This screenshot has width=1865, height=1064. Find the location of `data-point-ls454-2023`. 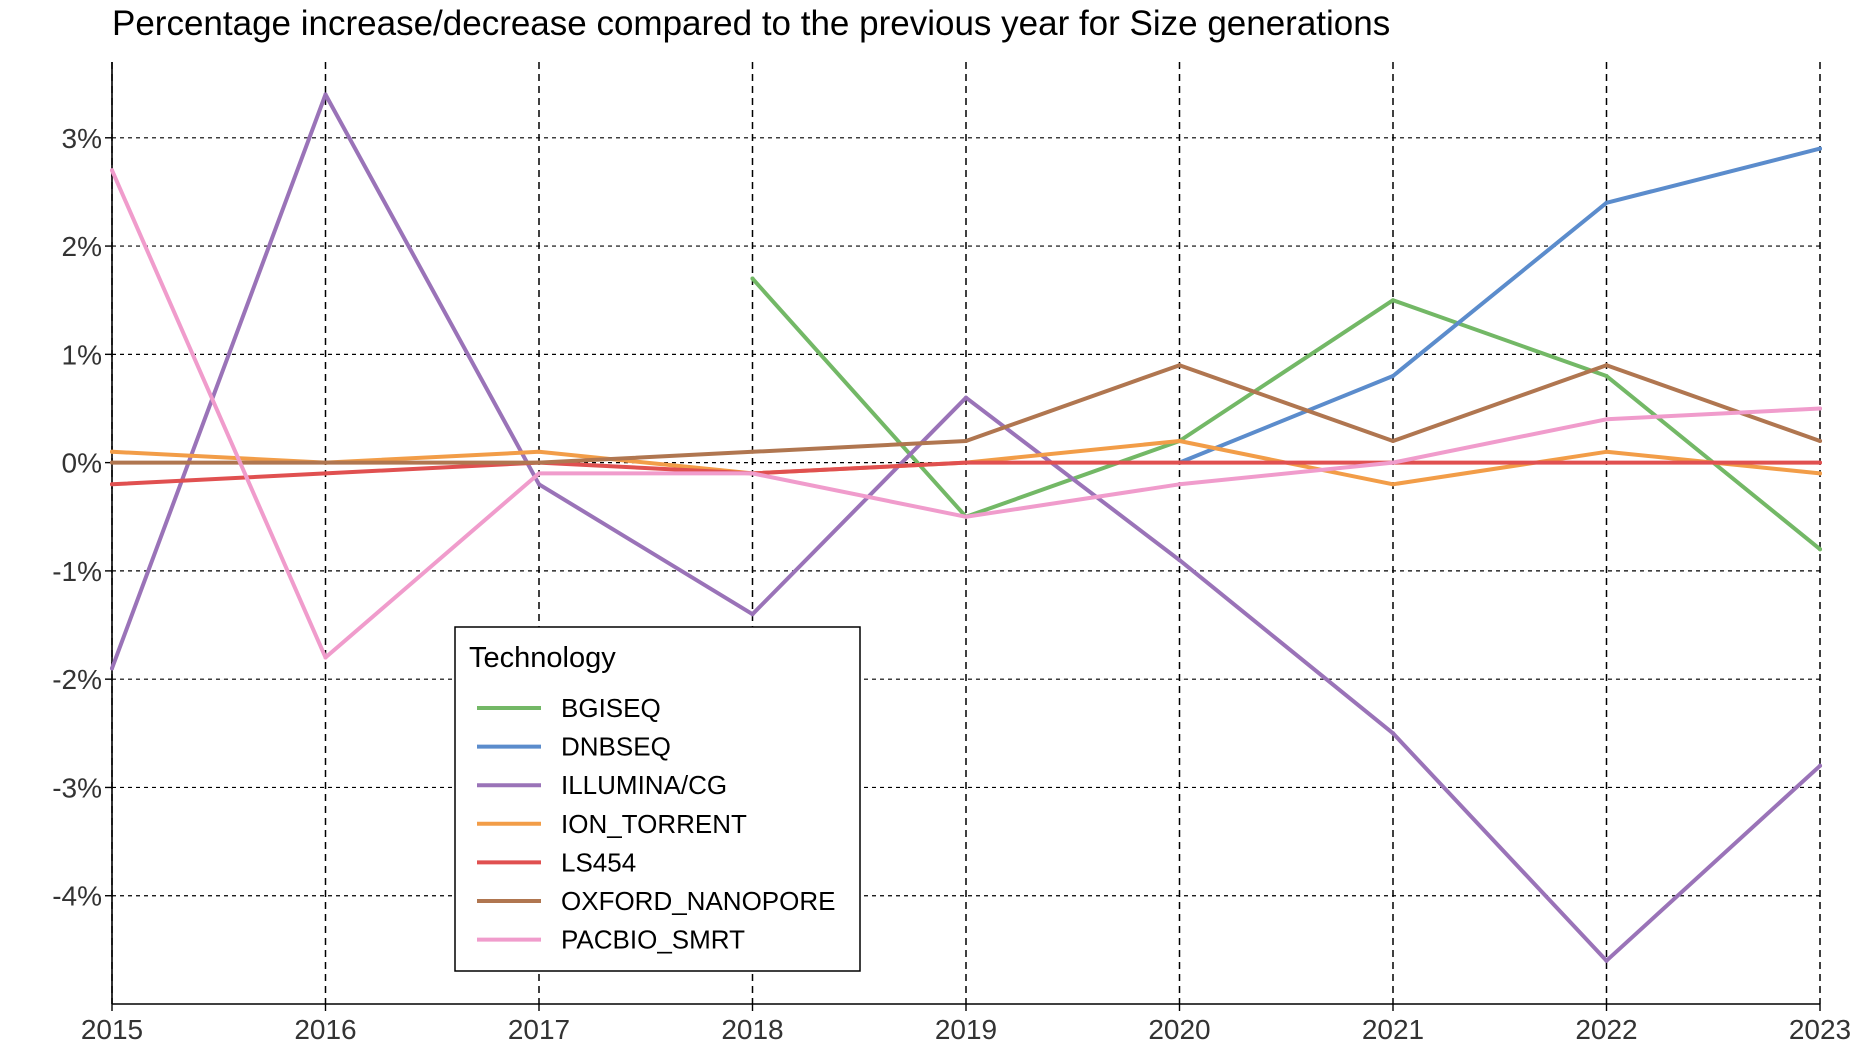

data-point-ls454-2023 is located at coordinates (1820, 462).